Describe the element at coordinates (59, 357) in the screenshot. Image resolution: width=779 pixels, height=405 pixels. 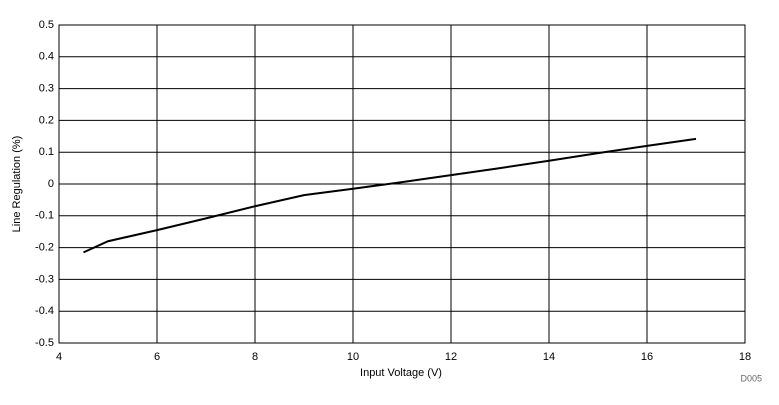
I see `x-tick-label: 4` at that location.